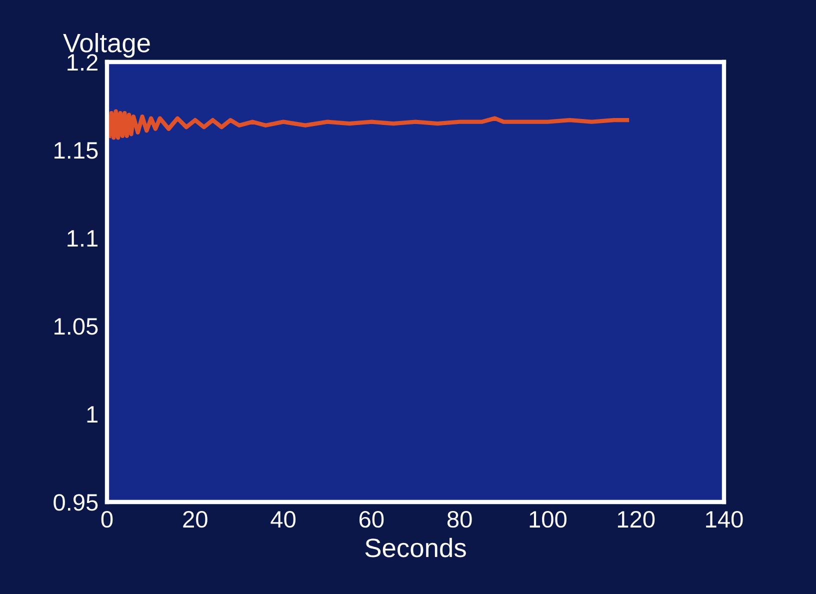 Image resolution: width=816 pixels, height=594 pixels. Describe the element at coordinates (372, 519) in the screenshot. I see `x-tick-label: 60` at that location.